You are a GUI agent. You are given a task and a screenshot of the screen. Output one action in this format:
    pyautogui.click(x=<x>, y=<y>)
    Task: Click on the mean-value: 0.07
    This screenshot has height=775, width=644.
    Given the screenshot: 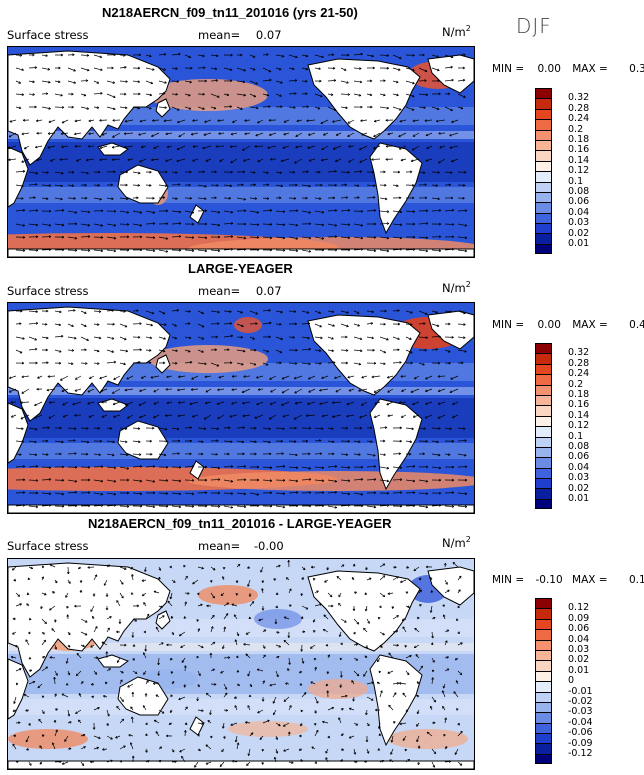 What is the action you would take?
    pyautogui.click(x=268, y=291)
    